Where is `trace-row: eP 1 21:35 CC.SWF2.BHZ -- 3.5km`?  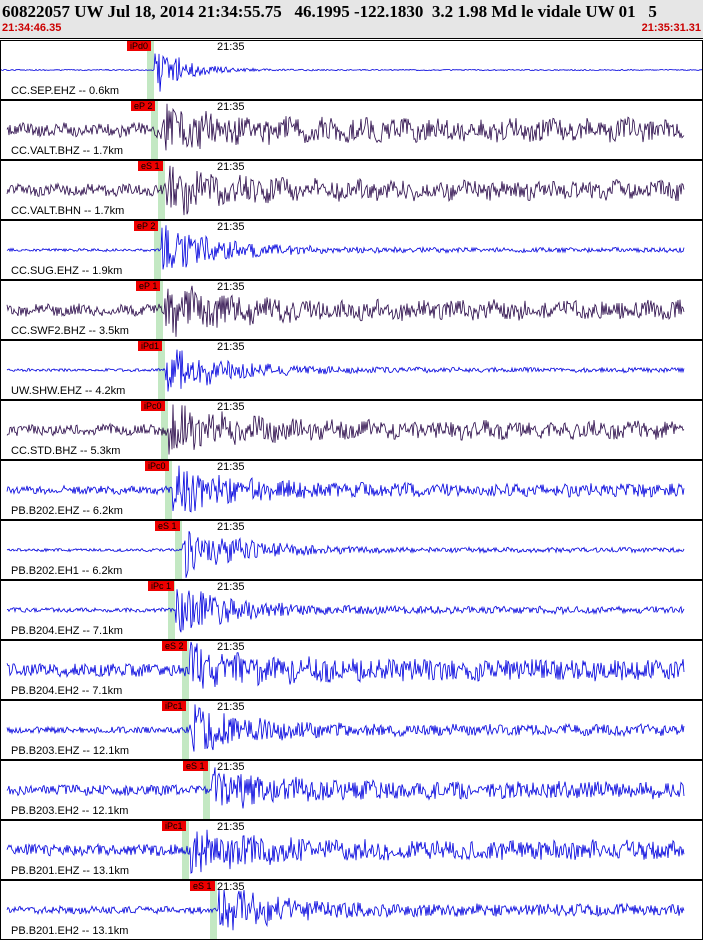 trace-row: eP 1 21:35 CC.SWF2.BHZ -- 3.5km is located at coordinates (351, 310).